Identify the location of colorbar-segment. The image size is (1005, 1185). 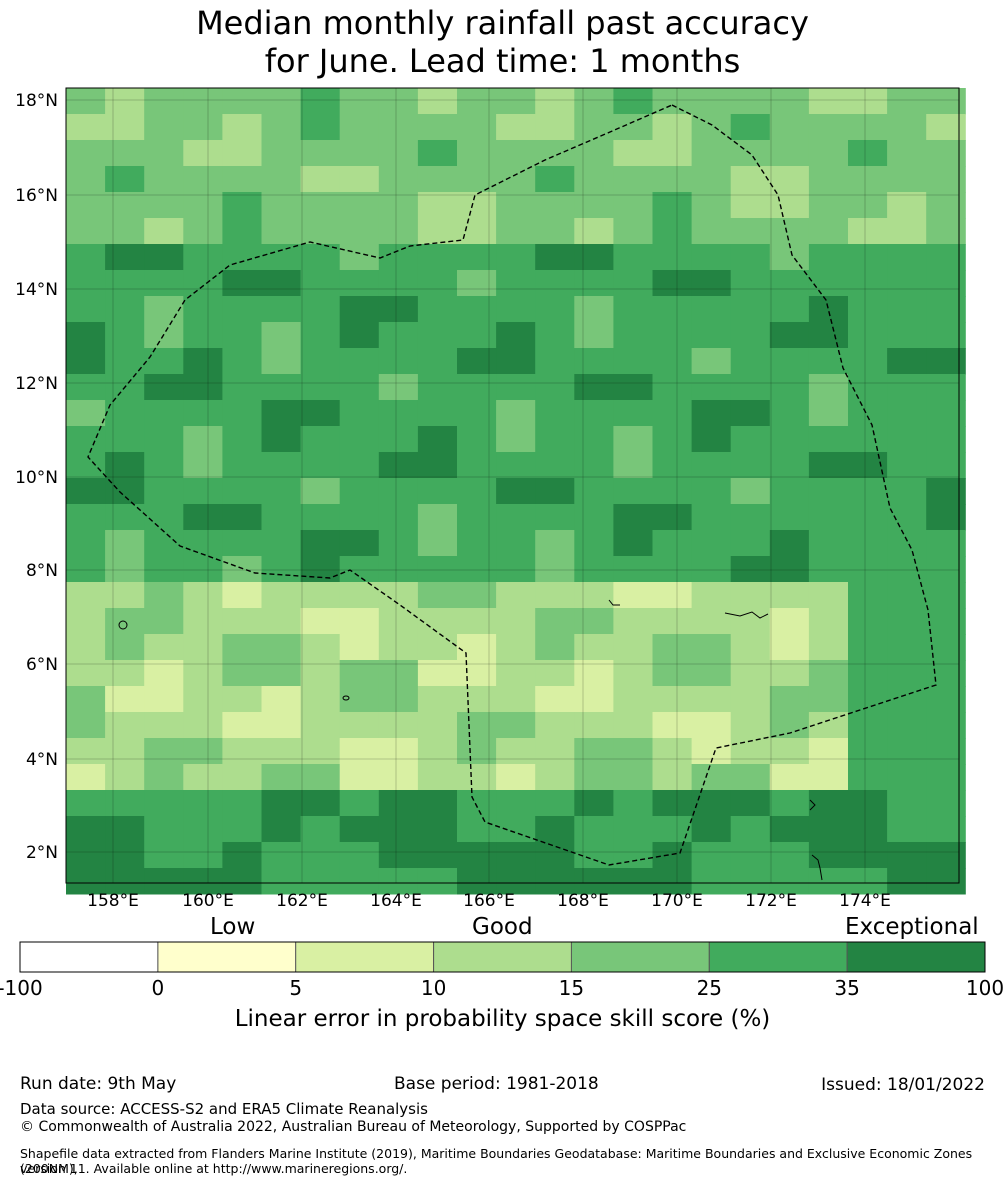
(502, 957).